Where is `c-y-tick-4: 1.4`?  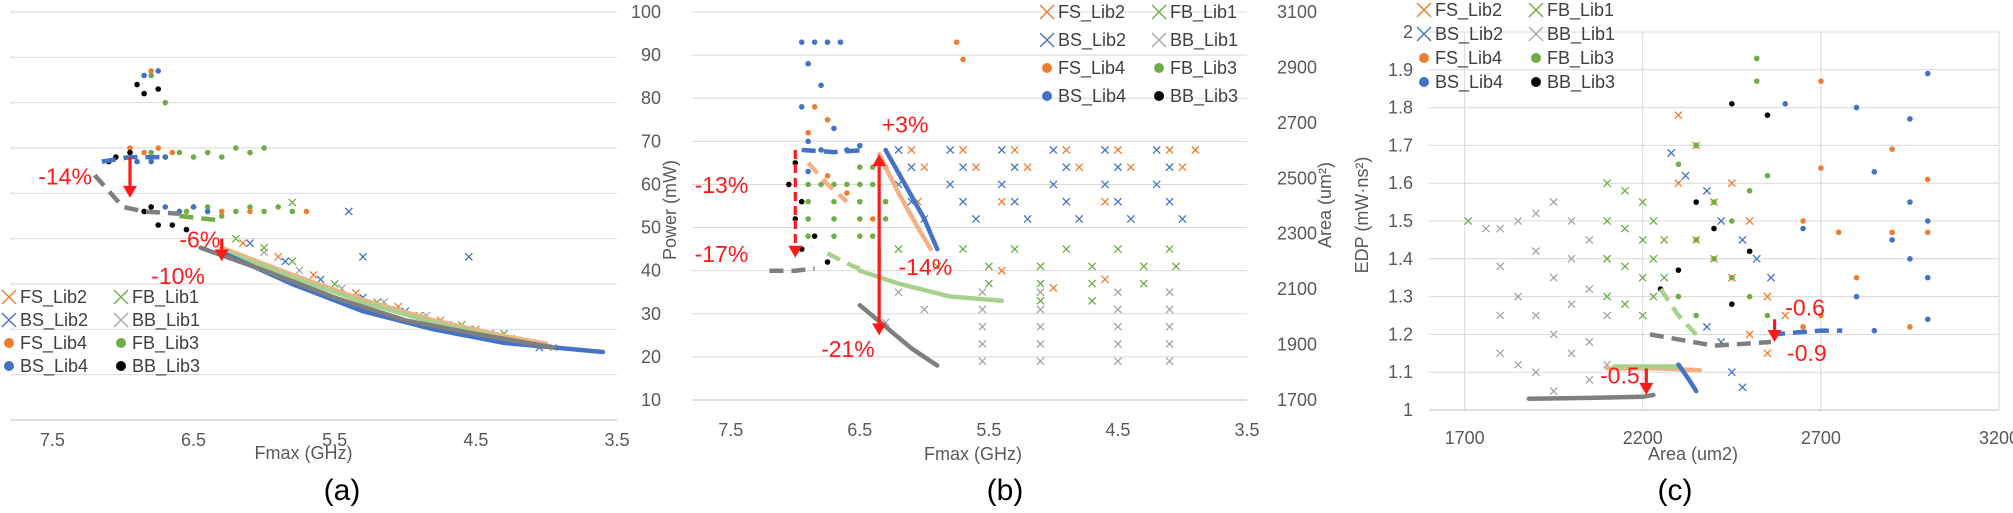 c-y-tick-4: 1.4 is located at coordinates (1400, 259).